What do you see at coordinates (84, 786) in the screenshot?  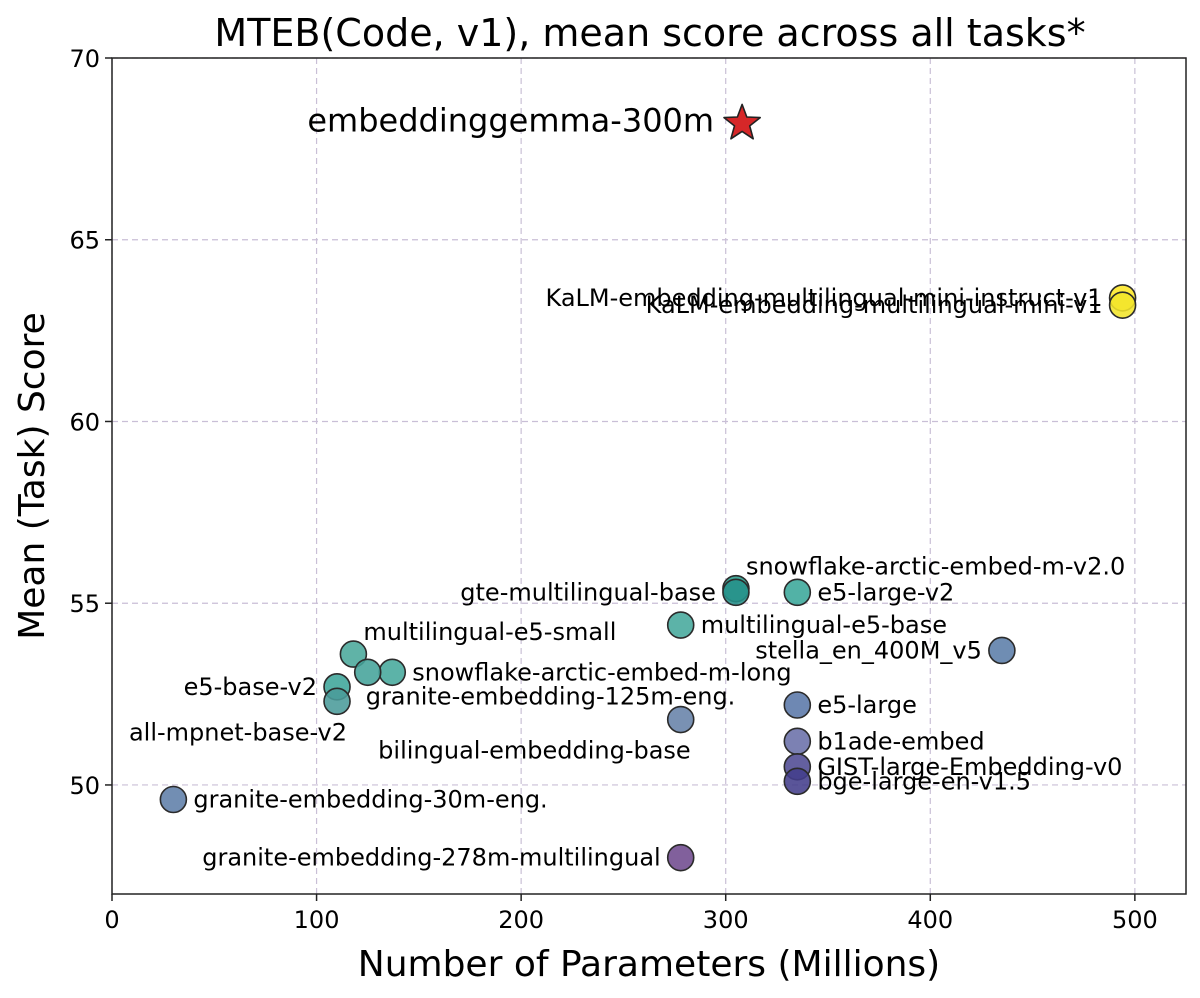 I see `y-tick-label: 50` at bounding box center [84, 786].